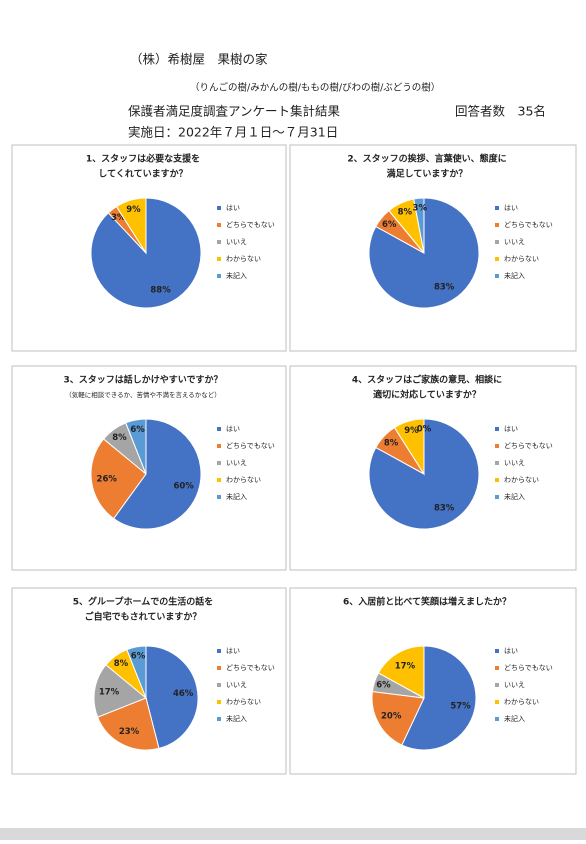  What do you see at coordinates (233, 132) in the screenshot?
I see `survey-date: 実施日：2022年７月１日～７月31日` at bounding box center [233, 132].